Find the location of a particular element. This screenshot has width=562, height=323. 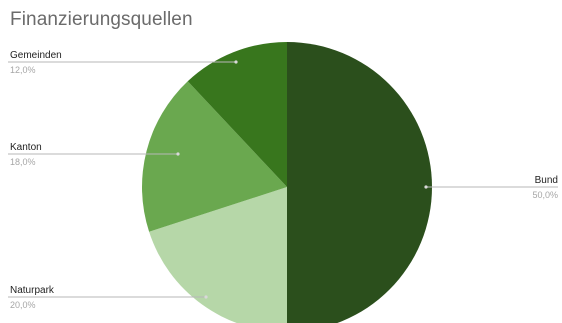

pie-slice-kanton is located at coordinates (214, 156).